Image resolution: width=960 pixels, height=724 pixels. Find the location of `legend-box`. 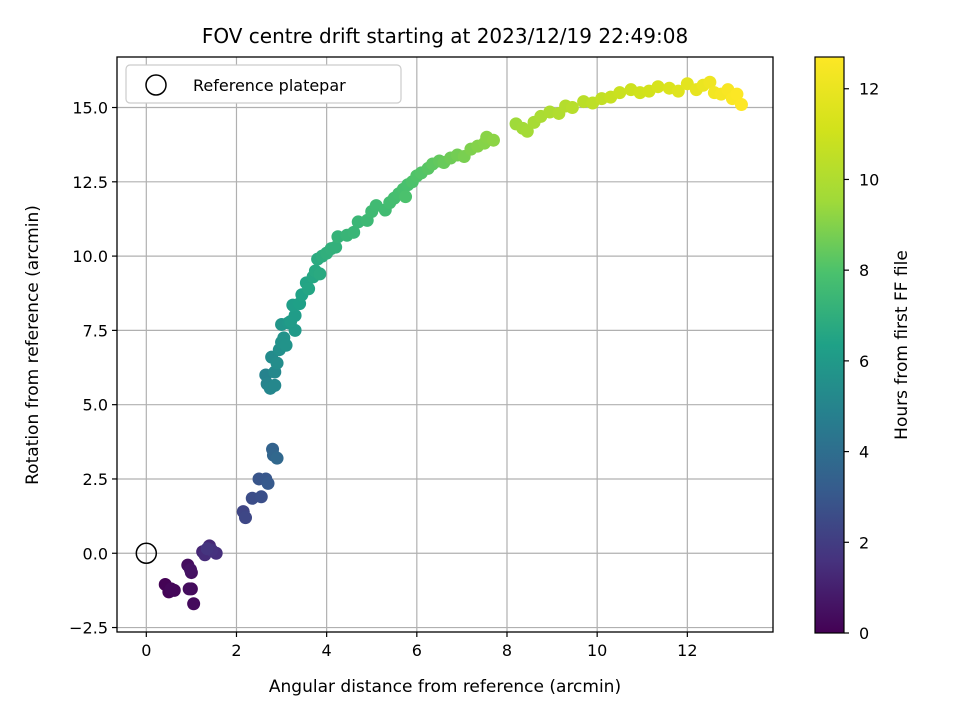

legend-box is located at coordinates (263, 84).